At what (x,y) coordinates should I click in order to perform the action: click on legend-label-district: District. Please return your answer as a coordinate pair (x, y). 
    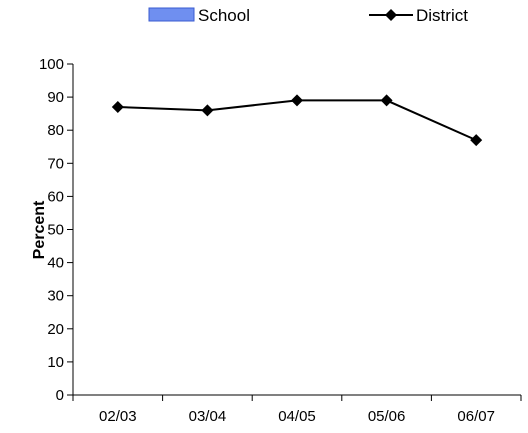
    Looking at the image, I should click on (442, 15).